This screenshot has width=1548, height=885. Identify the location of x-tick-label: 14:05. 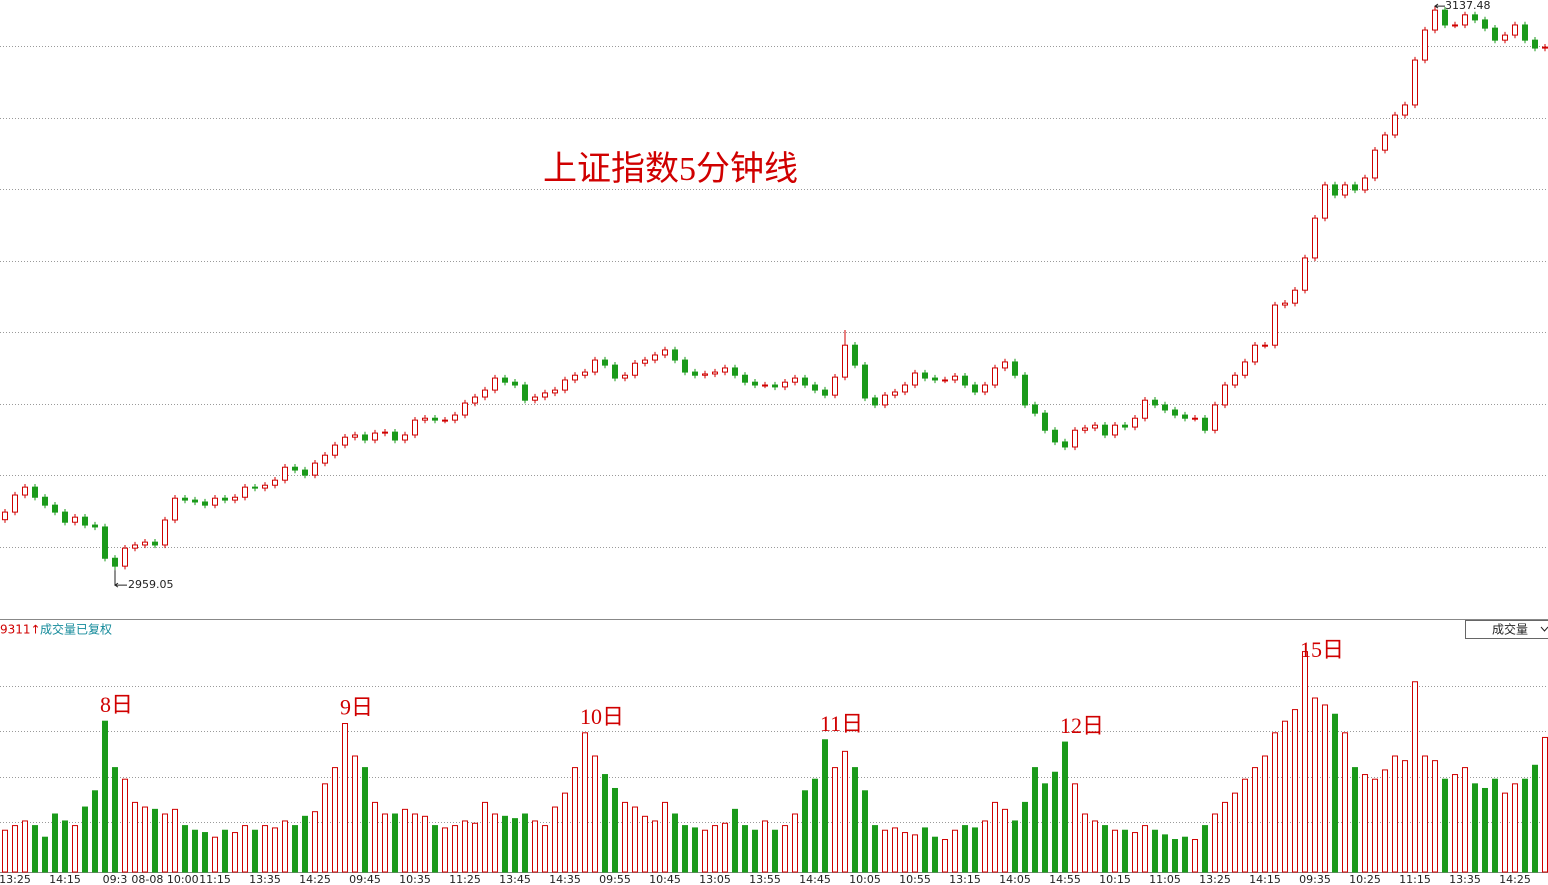
(1015, 879).